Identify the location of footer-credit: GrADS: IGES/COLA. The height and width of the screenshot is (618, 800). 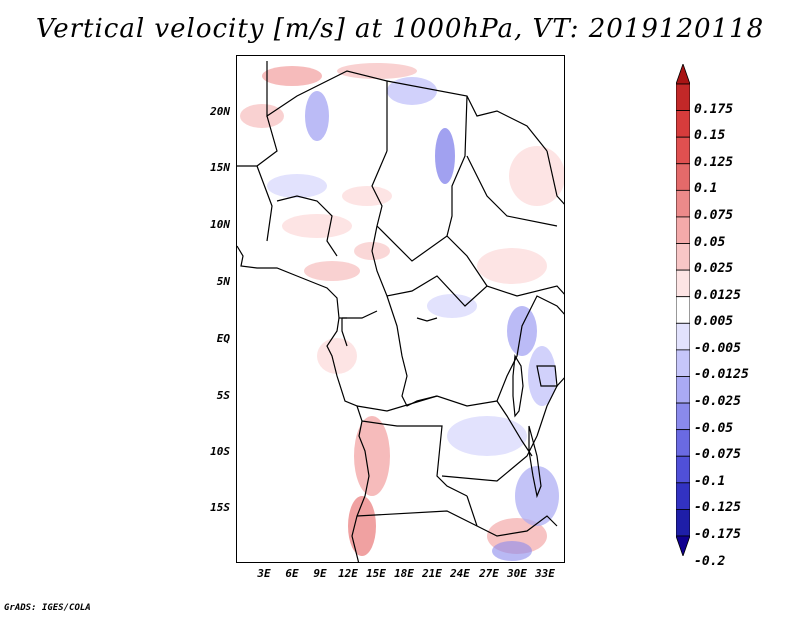
(47, 608).